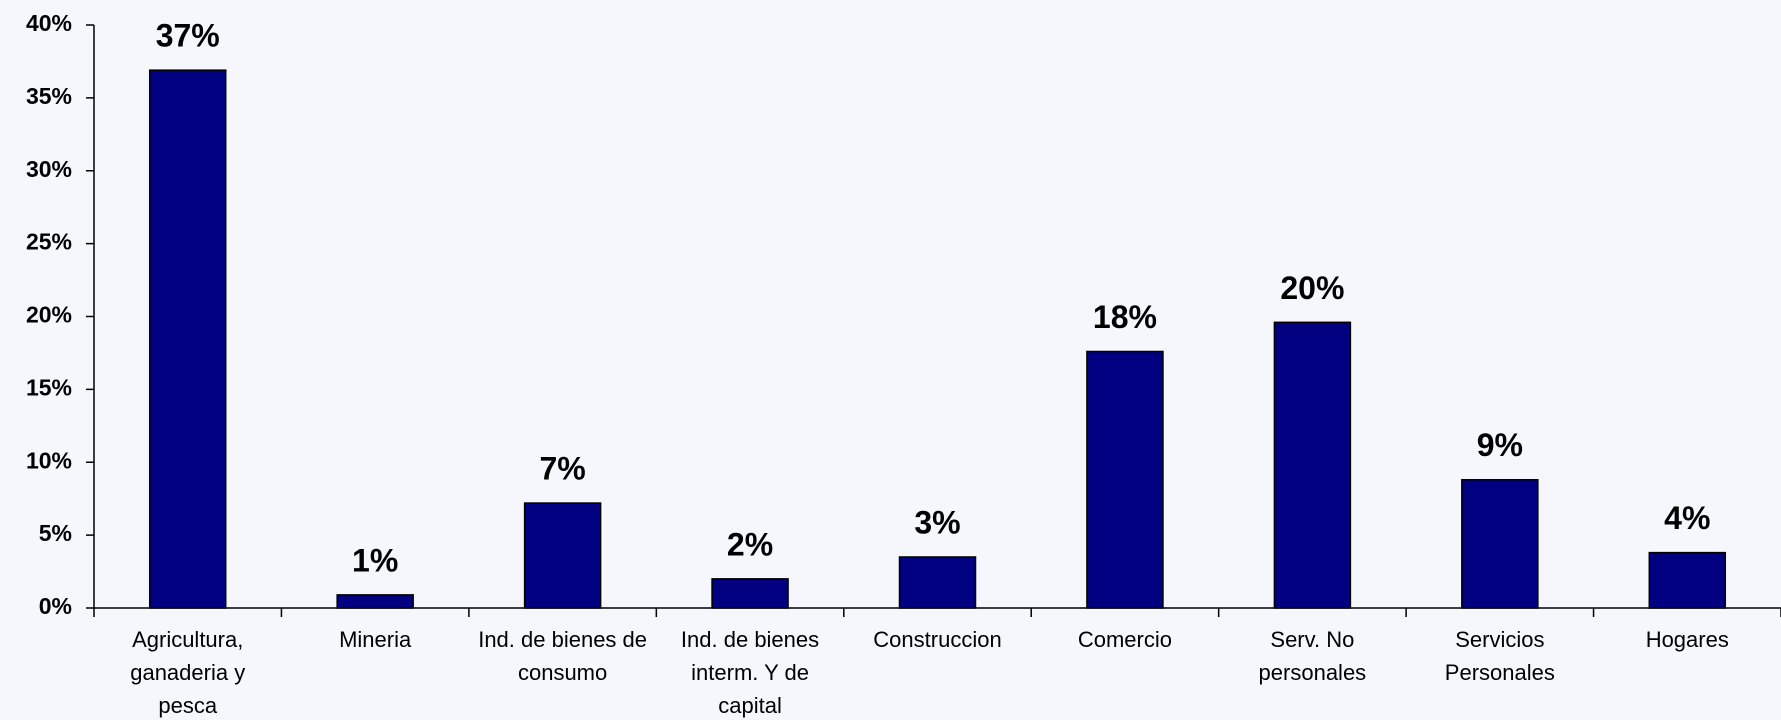  What do you see at coordinates (750, 672) in the screenshot?
I see `x-tick-label: Ind. de bienes interm. Y de capital` at bounding box center [750, 672].